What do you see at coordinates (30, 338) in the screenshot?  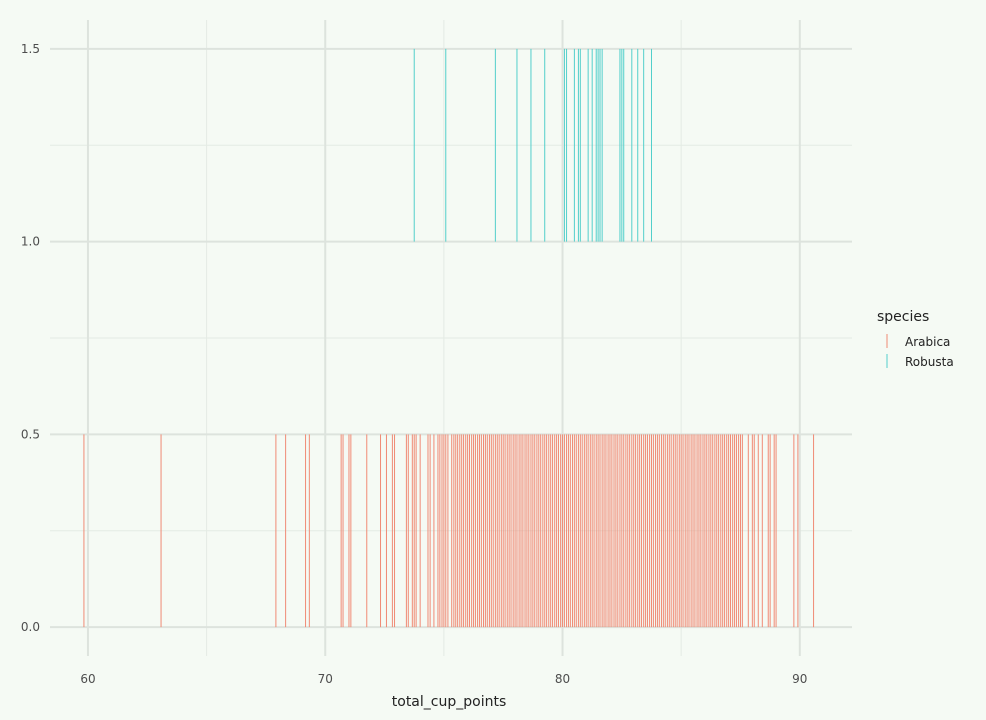 I see `y-axis-tick-labels: 0.0 0.5 1.0 1.5` at bounding box center [30, 338].